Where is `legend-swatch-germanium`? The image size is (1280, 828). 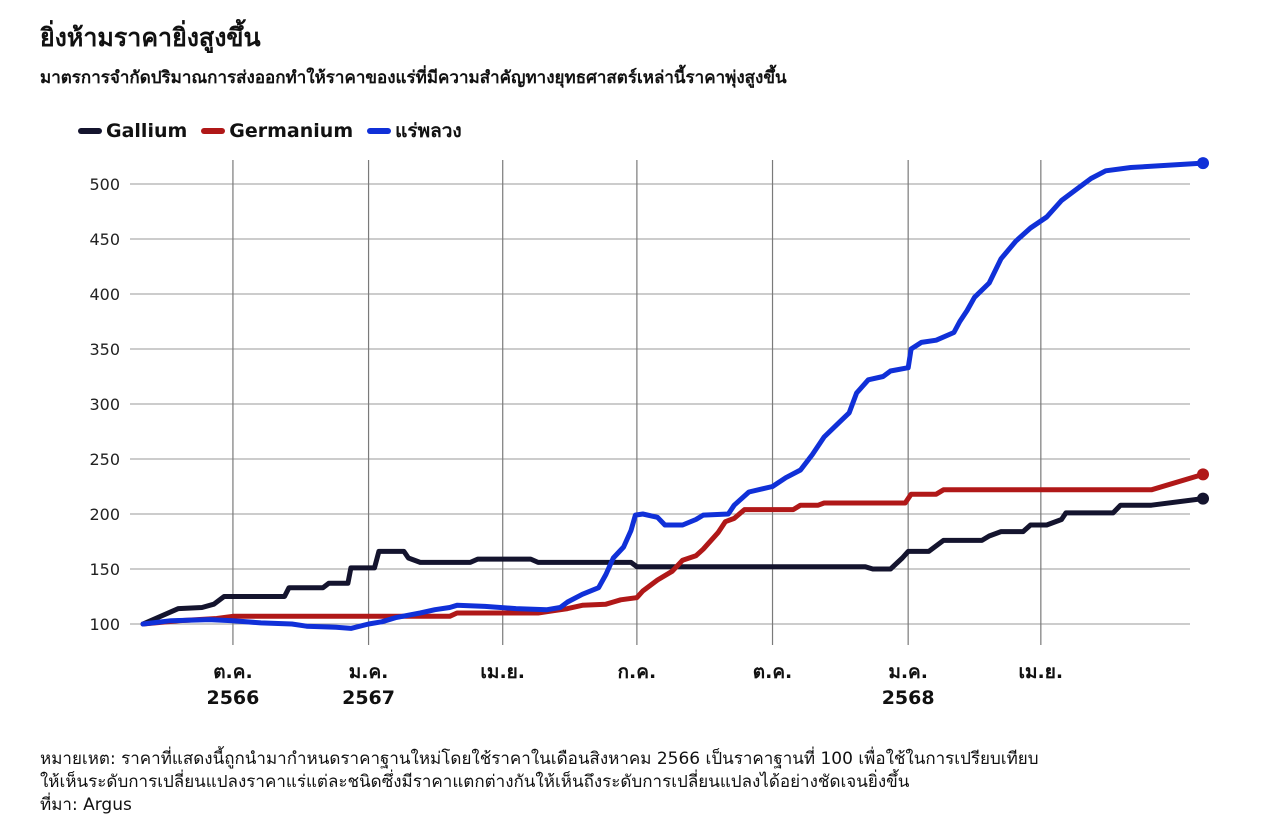 legend-swatch-germanium is located at coordinates (213, 131).